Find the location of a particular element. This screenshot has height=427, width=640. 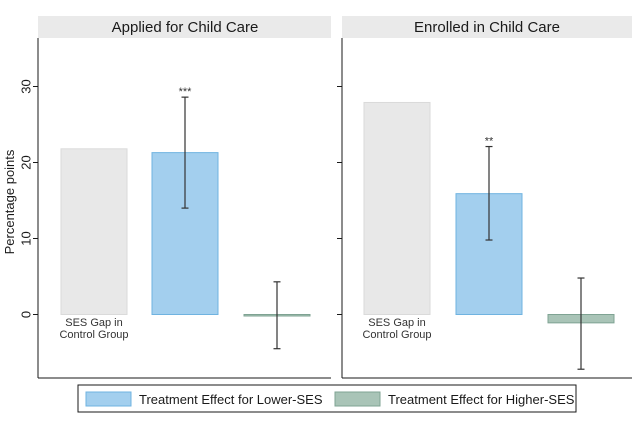

legend-swatch-higher-ses is located at coordinates (357, 399).